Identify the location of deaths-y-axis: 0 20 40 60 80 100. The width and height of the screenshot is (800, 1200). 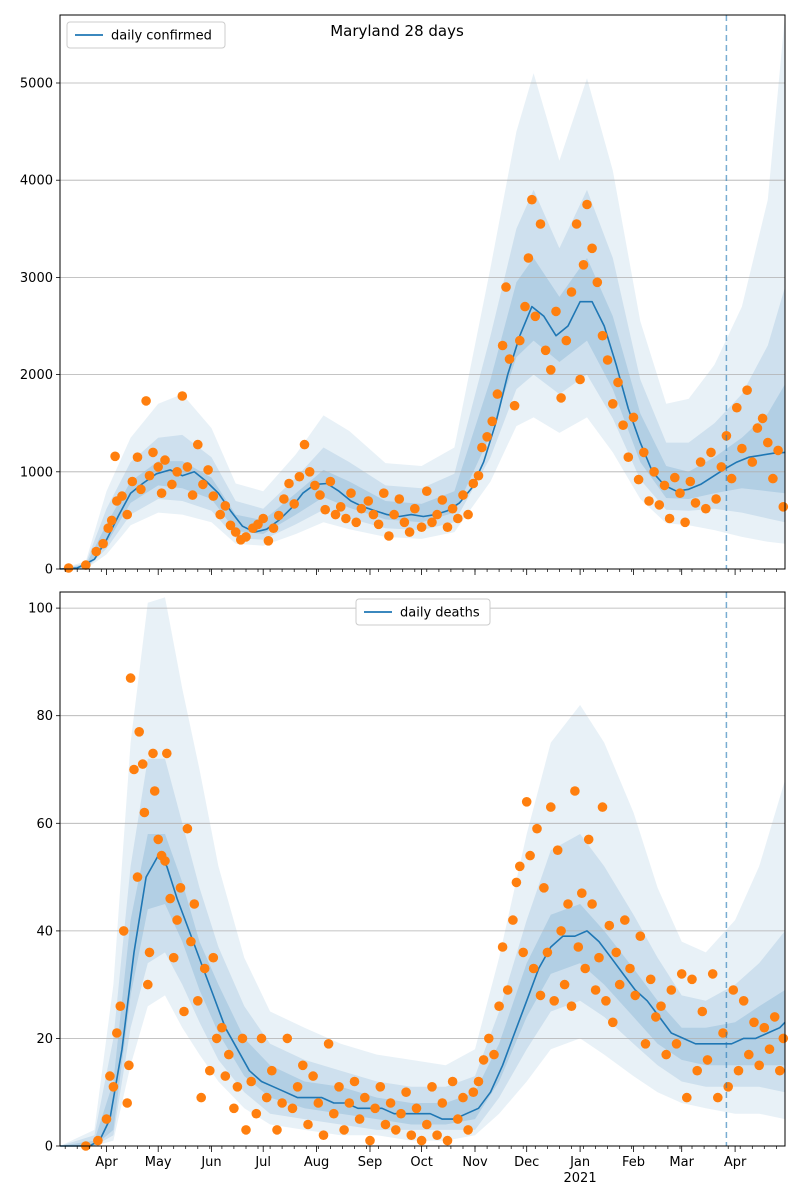
(44, 878).